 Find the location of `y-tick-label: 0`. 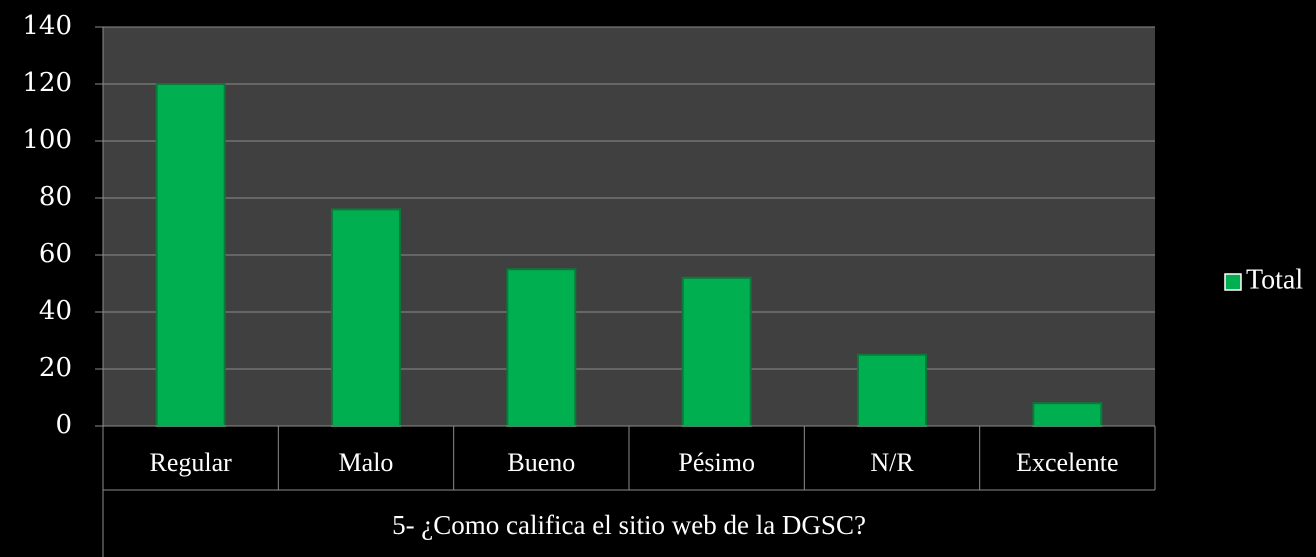

y-tick-label: 0 is located at coordinates (63, 425).